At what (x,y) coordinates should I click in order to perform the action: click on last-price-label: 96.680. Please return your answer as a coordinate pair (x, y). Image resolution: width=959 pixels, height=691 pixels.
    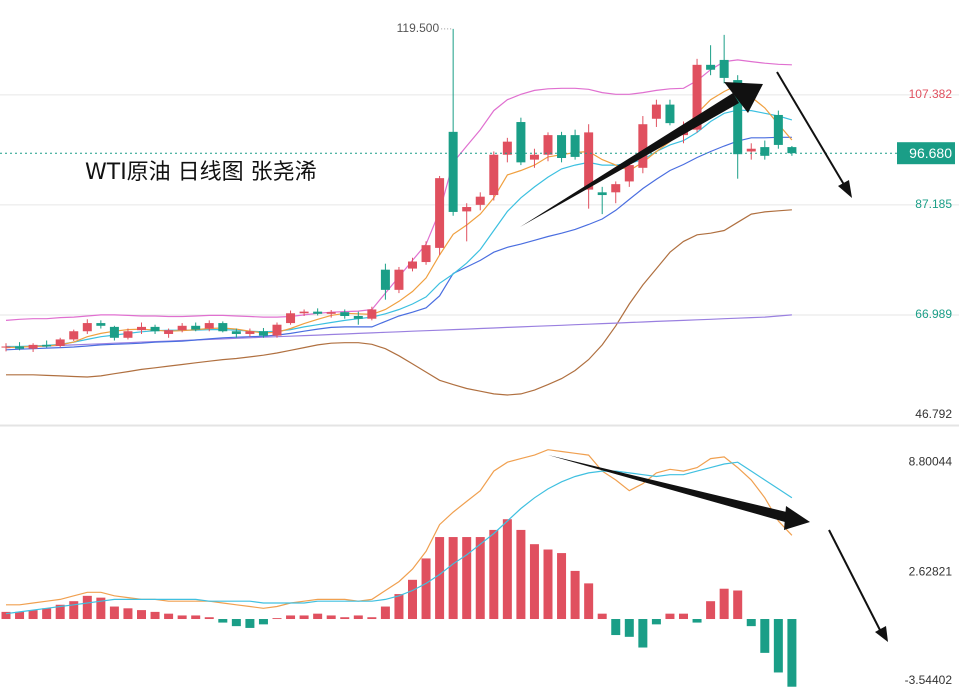
    Looking at the image, I should click on (930, 153).